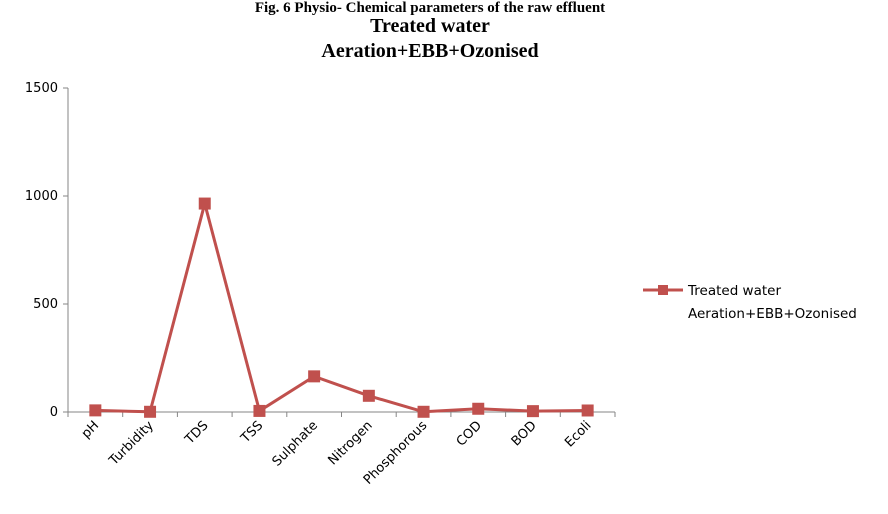 The image size is (888, 514). Describe the element at coordinates (772, 314) in the screenshot. I see `legend-label-line-2: Aeration+EBB+Ozonised` at that location.